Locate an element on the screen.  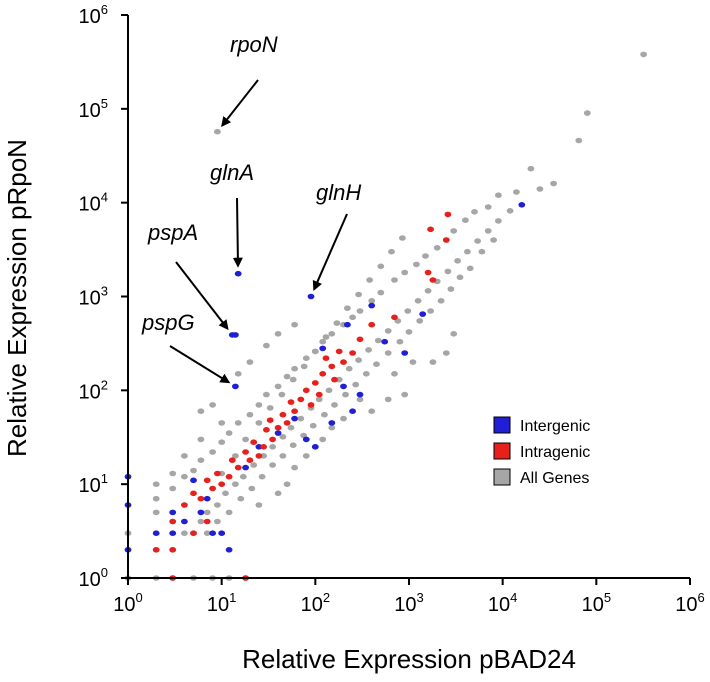
legend: Intergenic Intragenic All Genes is located at coordinates (541, 451).